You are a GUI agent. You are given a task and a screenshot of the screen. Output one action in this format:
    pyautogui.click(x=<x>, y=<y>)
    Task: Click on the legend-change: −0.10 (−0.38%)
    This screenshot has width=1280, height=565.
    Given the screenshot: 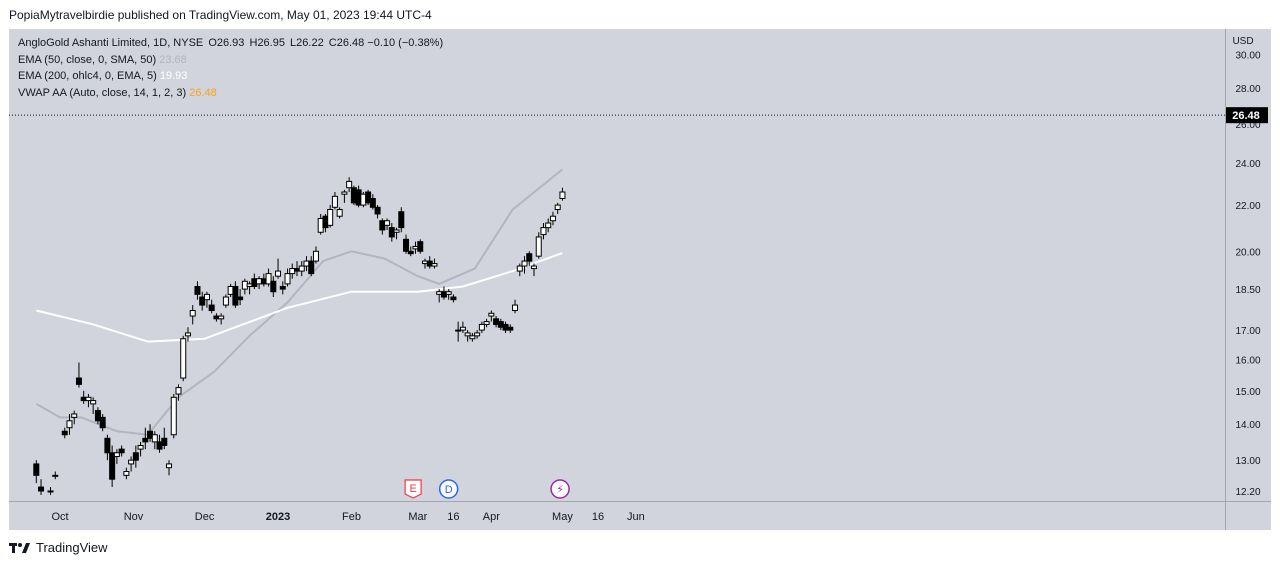 What is the action you would take?
    pyautogui.click(x=405, y=43)
    